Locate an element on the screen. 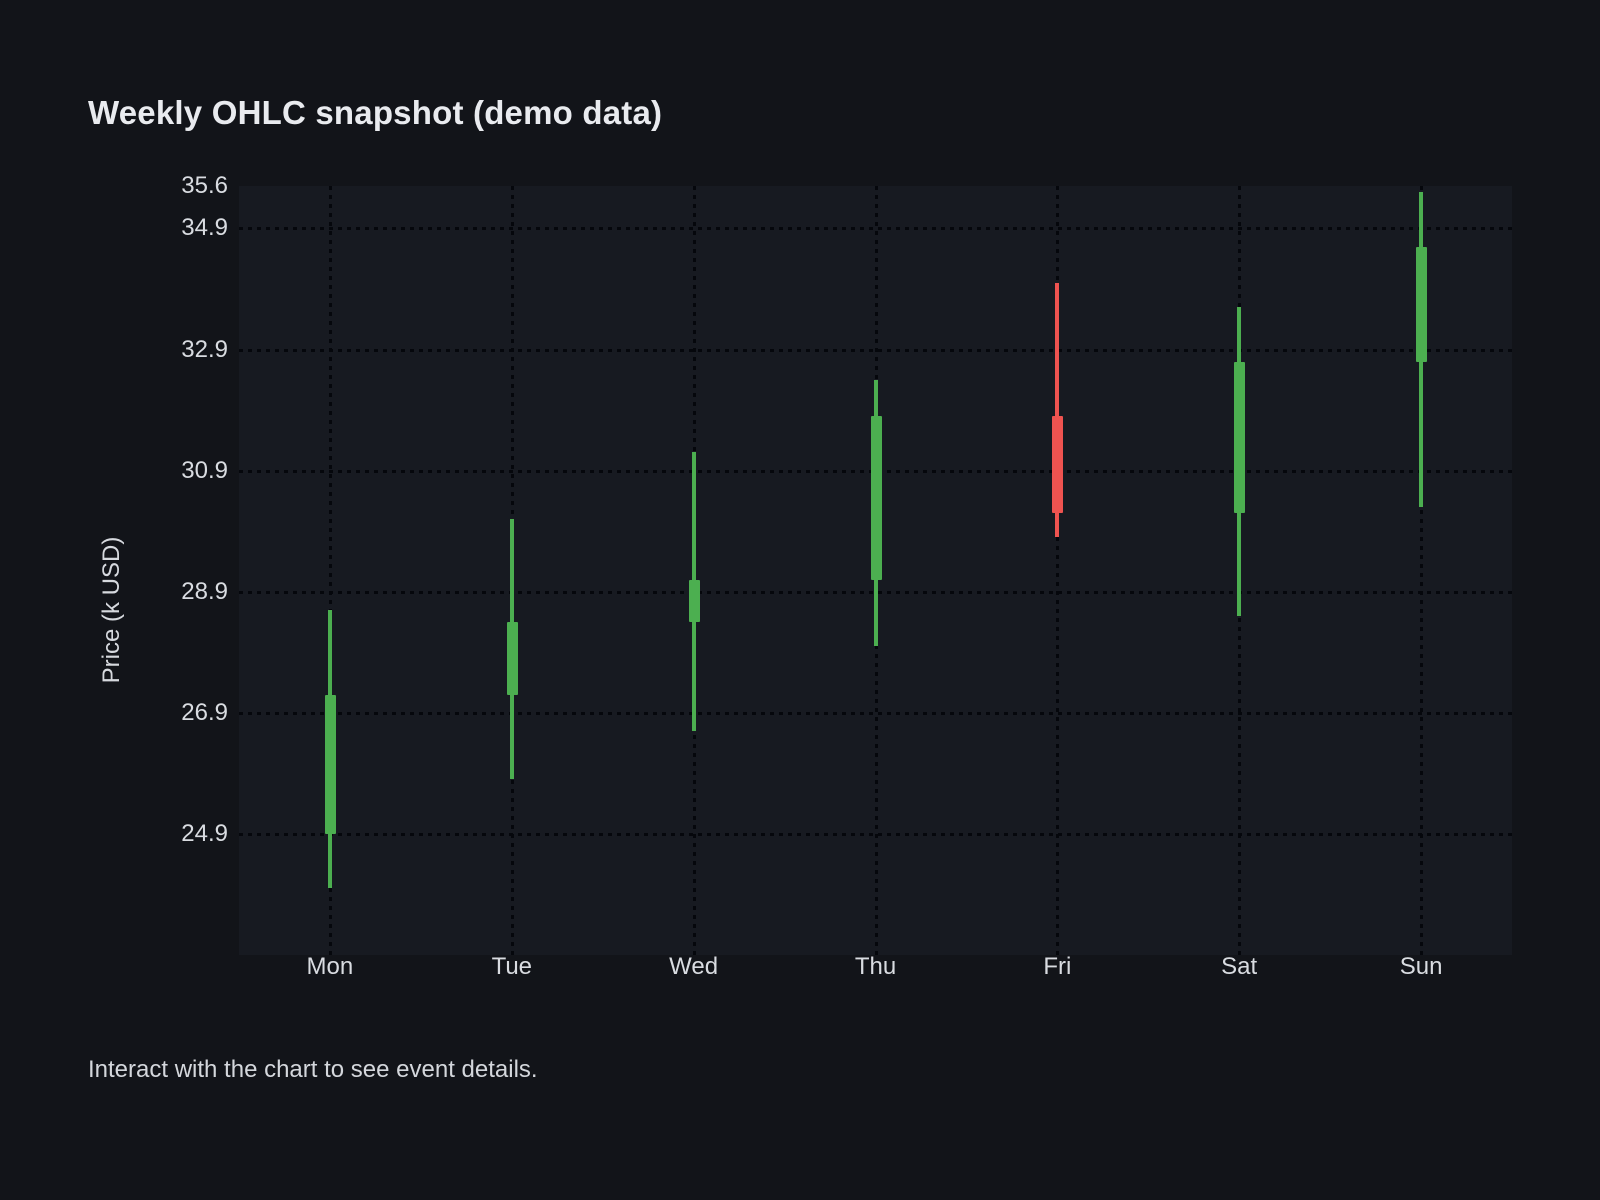  y-tick-label: 35.6 is located at coordinates (204, 185).